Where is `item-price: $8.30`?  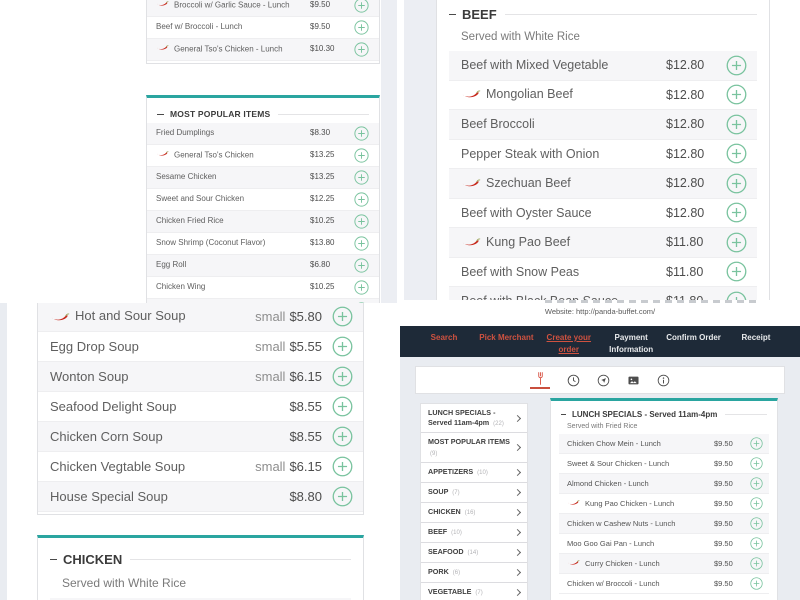 item-price: $8.30 is located at coordinates (320, 133).